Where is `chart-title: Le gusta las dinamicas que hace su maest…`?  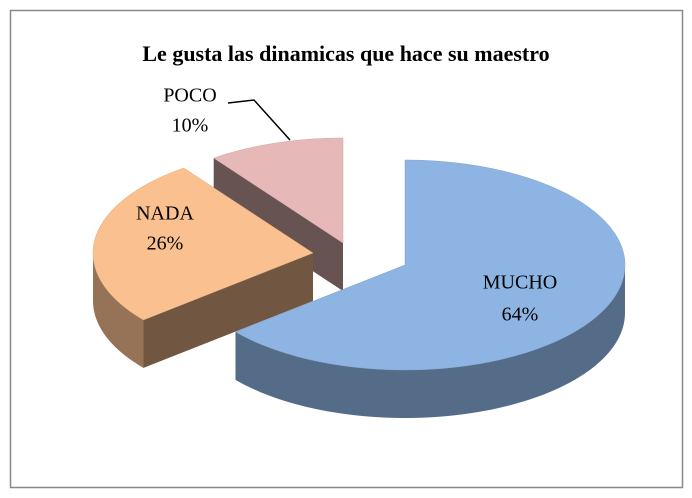
chart-title: Le gusta las dinamicas que hace su maest… is located at coordinates (345, 53).